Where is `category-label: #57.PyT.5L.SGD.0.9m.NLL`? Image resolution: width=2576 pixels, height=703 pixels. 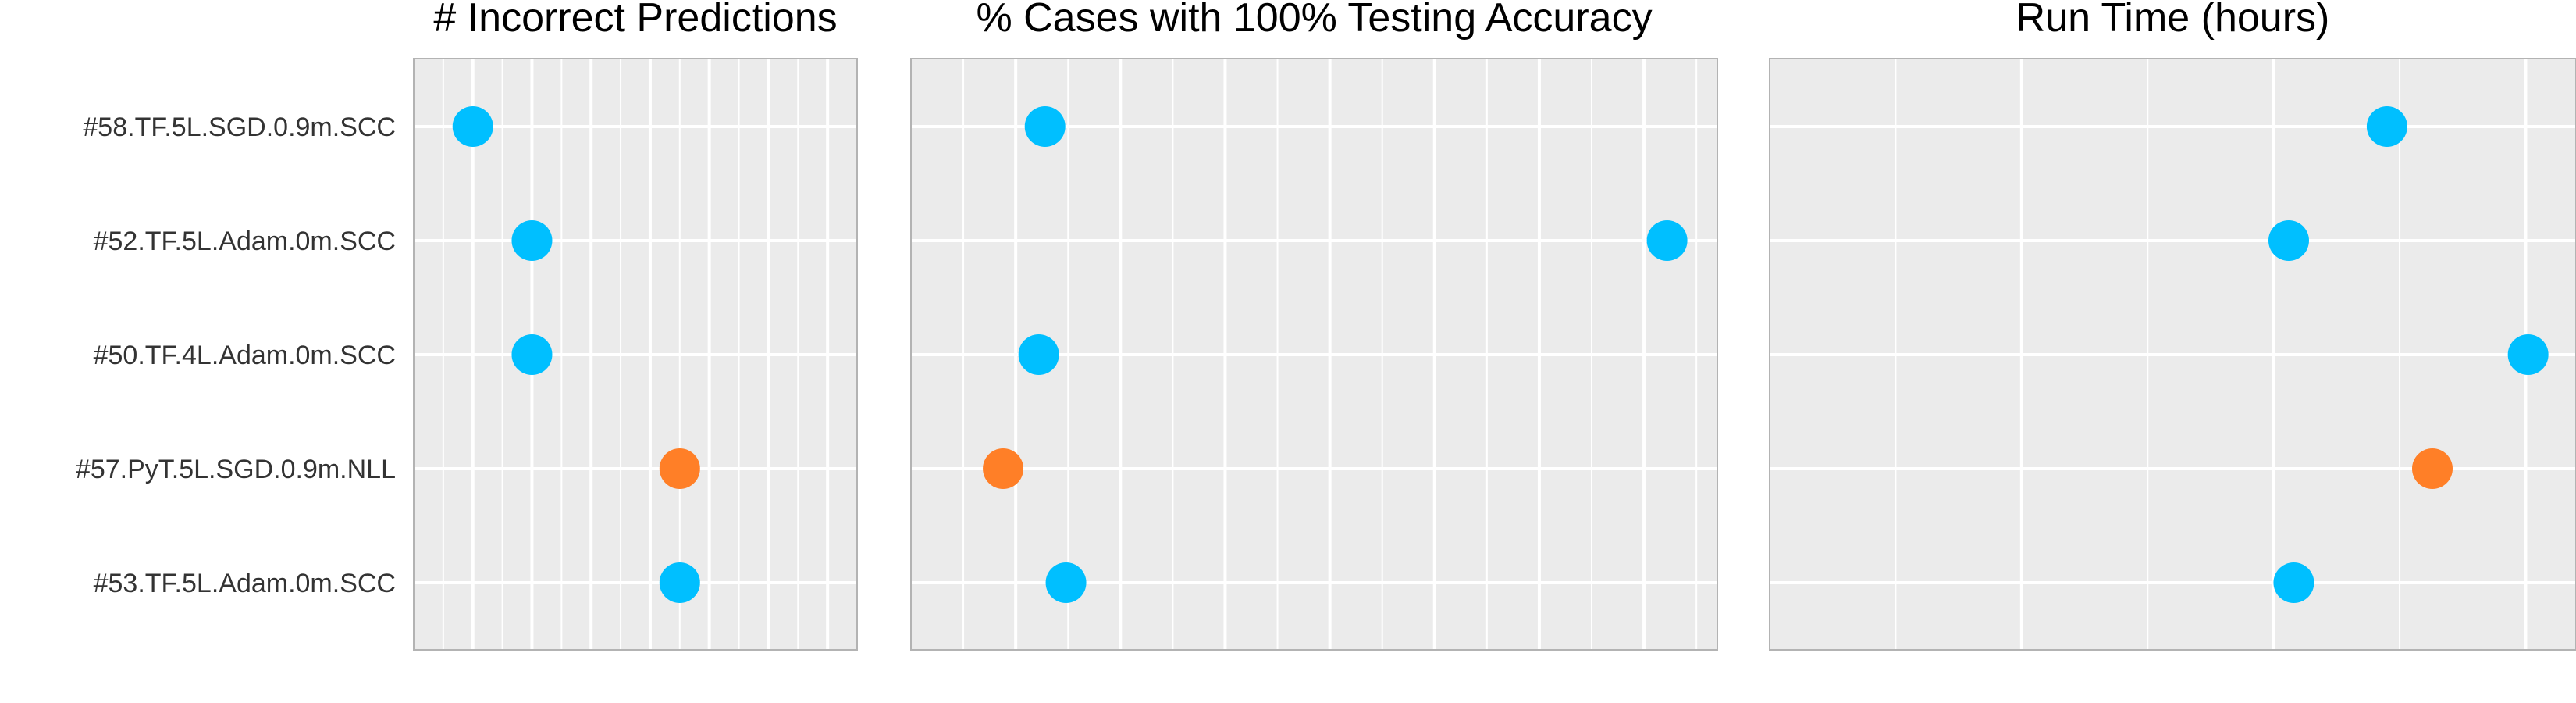
category-label: #57.PyT.5L.SGD.0.9m.NLL is located at coordinates (236, 469).